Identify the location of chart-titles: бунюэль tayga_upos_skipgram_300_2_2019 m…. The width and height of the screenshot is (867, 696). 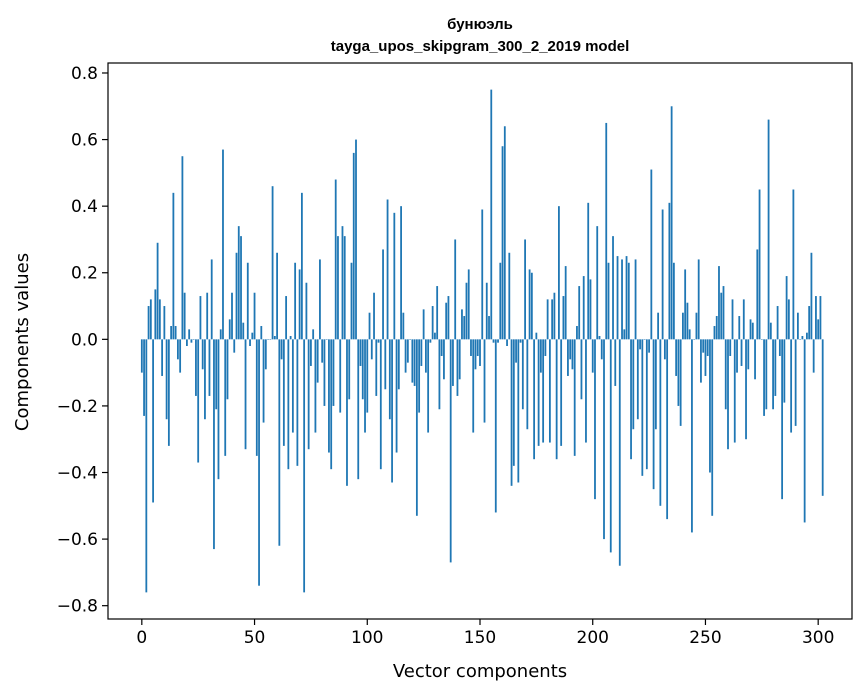
(480, 35).